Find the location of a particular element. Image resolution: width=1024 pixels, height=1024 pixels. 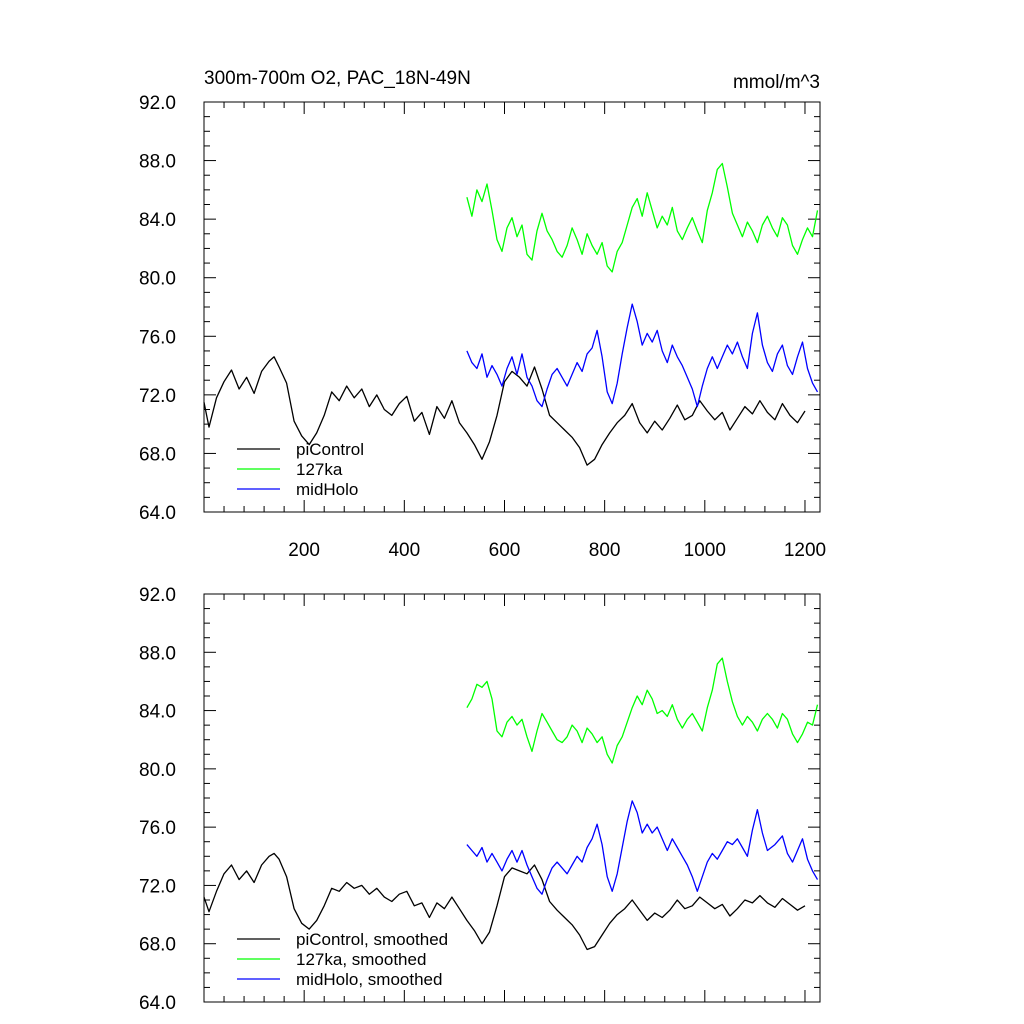

x-tick-label: 1200 is located at coordinates (805, 550).